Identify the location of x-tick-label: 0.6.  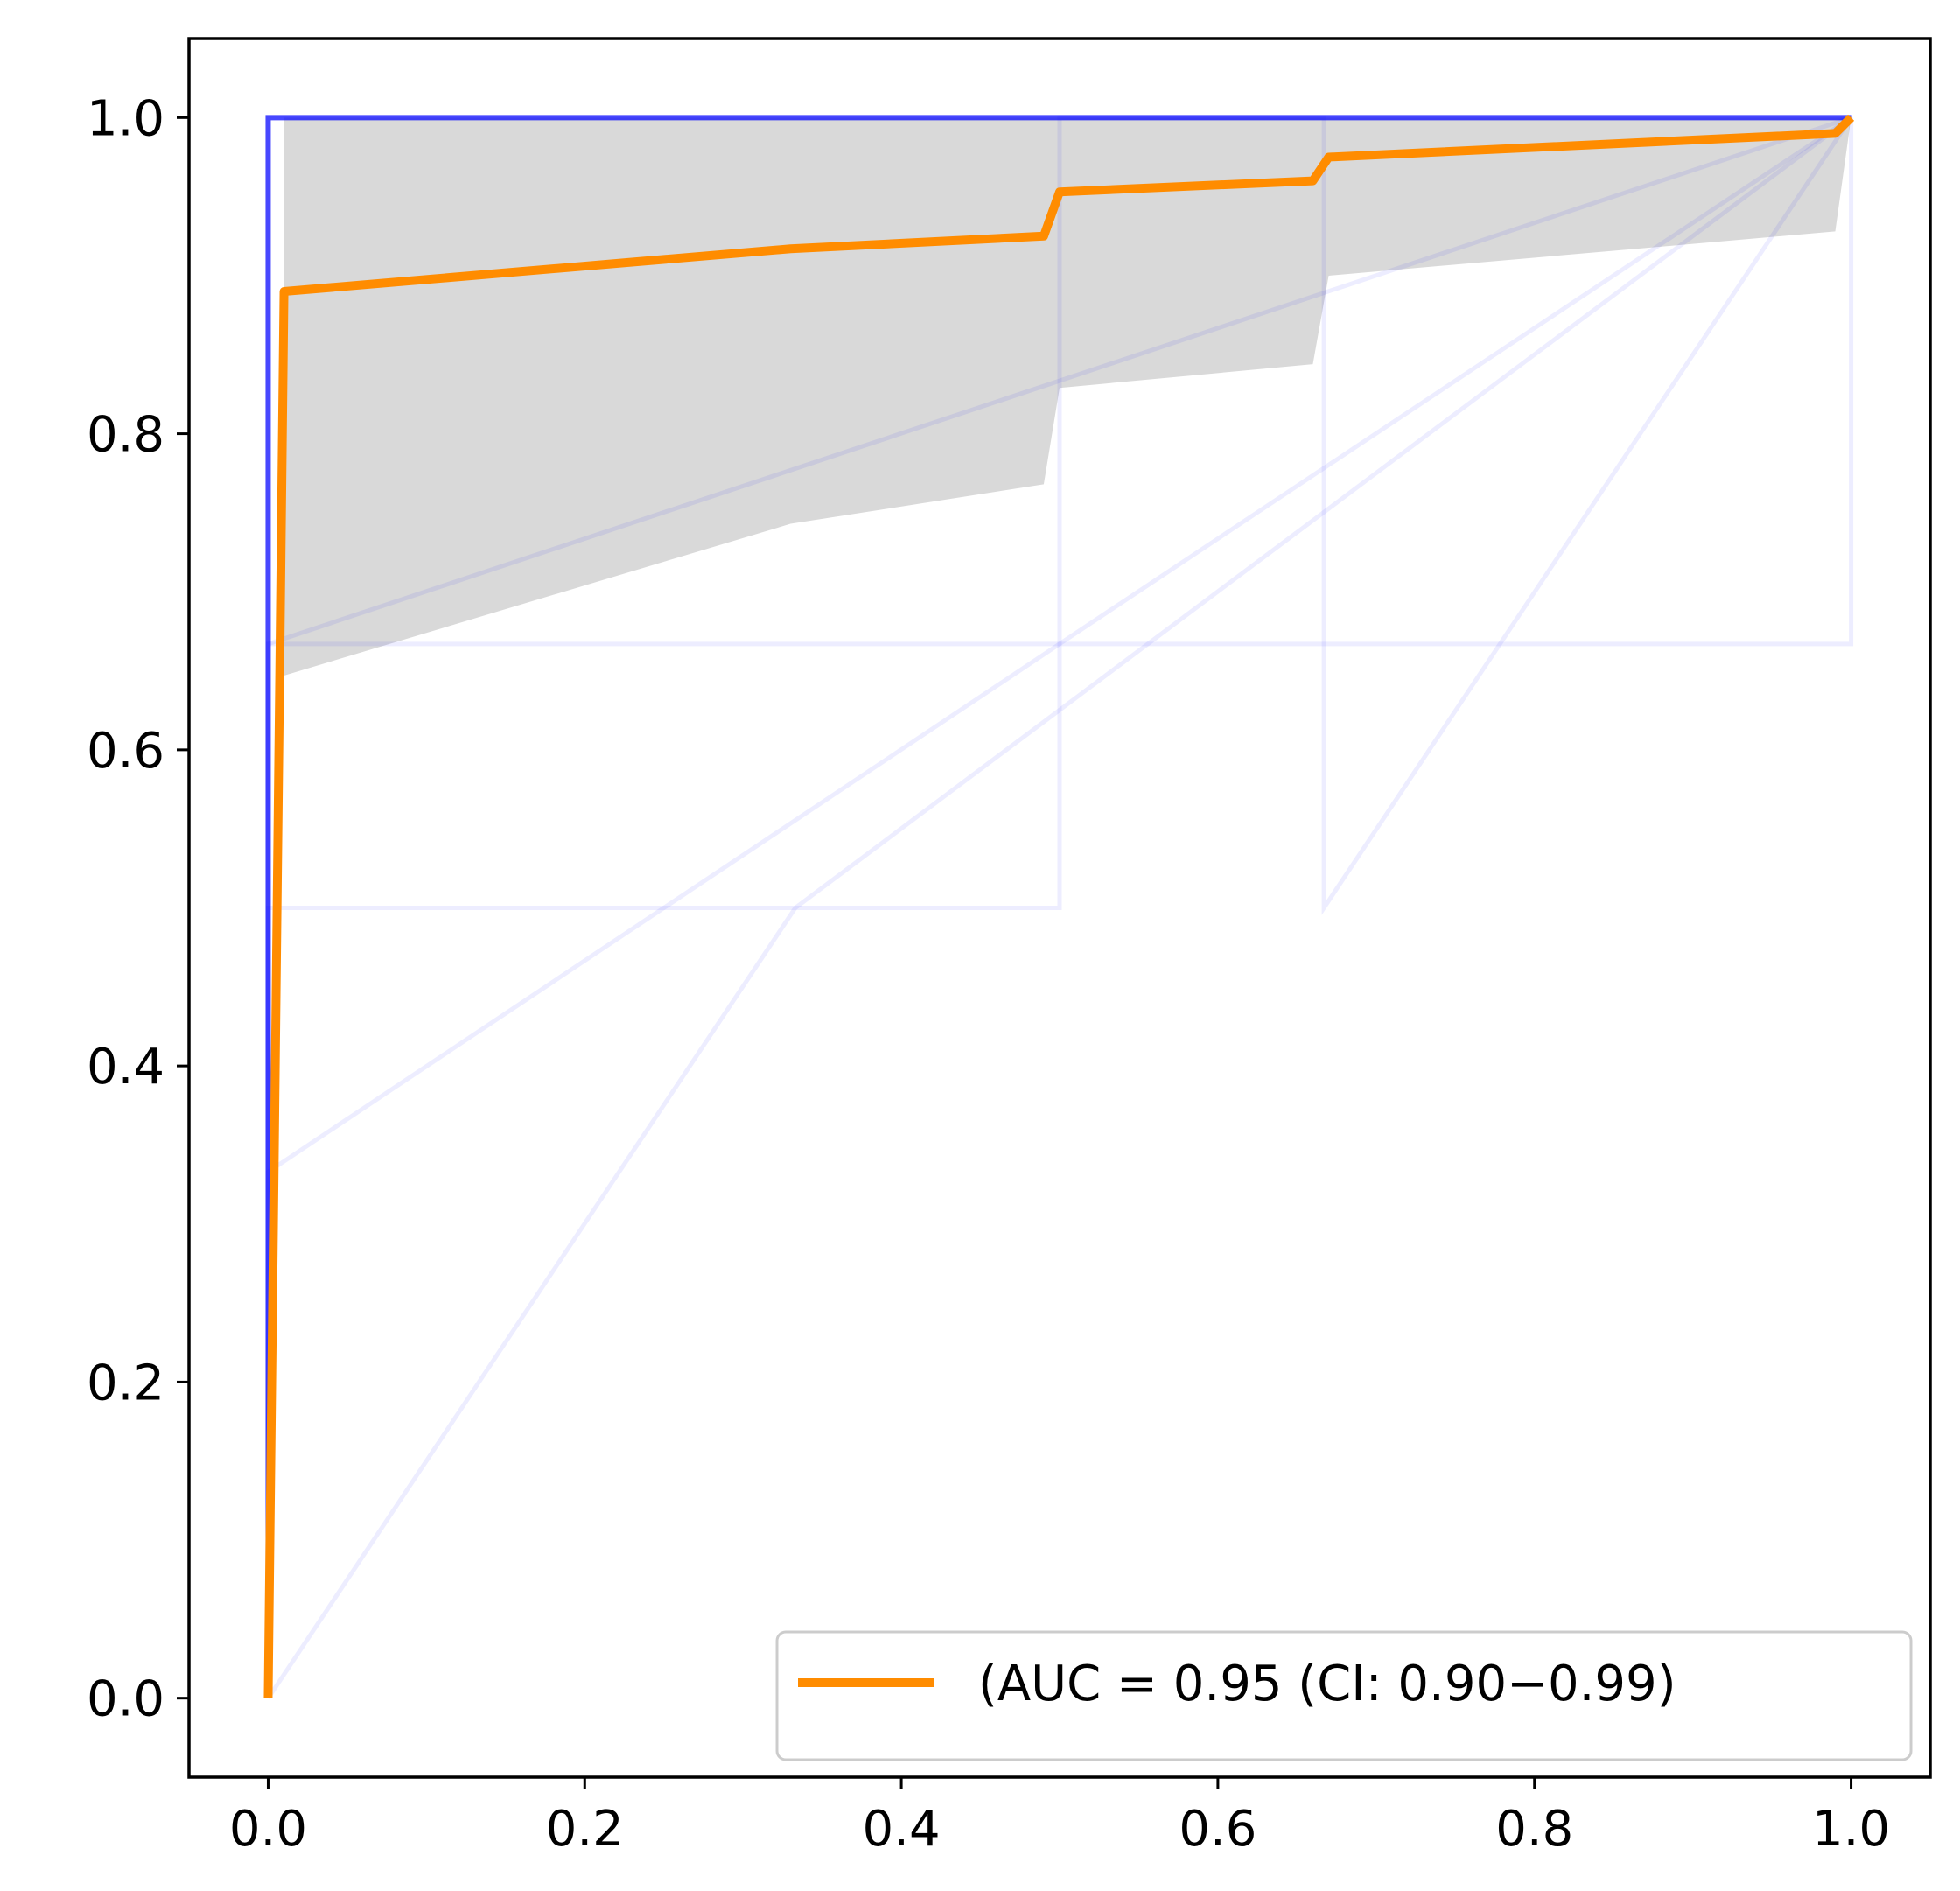
(1217, 1829).